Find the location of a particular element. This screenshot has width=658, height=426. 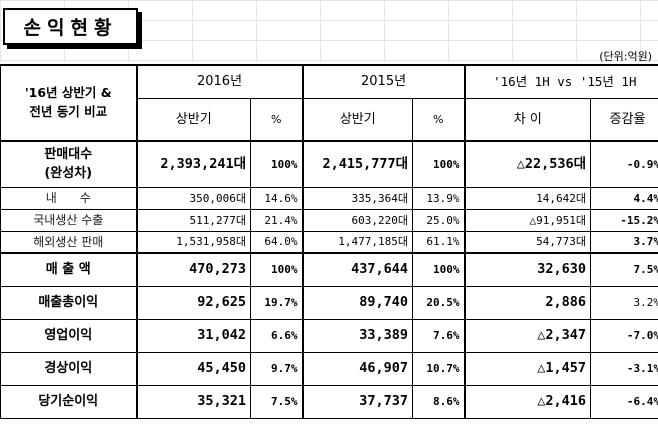

pct-2015: 8.6% is located at coordinates (439, 401).